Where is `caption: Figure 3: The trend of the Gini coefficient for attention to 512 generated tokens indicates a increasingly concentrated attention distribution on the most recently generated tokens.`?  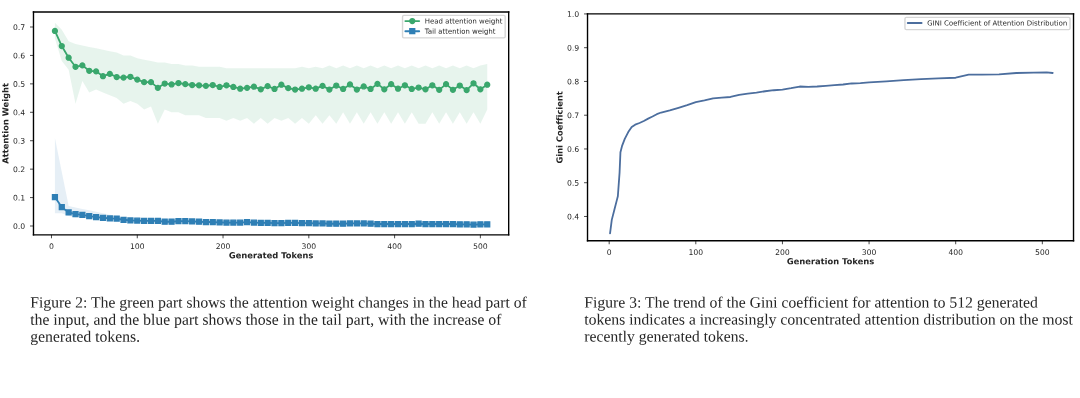
caption: Figure 3: The trend of the Gini coefficient for attention to 512 generated tokens indicates a increasingly concentrated attention distribution on the most recently generated tokens. is located at coordinates (828, 320).